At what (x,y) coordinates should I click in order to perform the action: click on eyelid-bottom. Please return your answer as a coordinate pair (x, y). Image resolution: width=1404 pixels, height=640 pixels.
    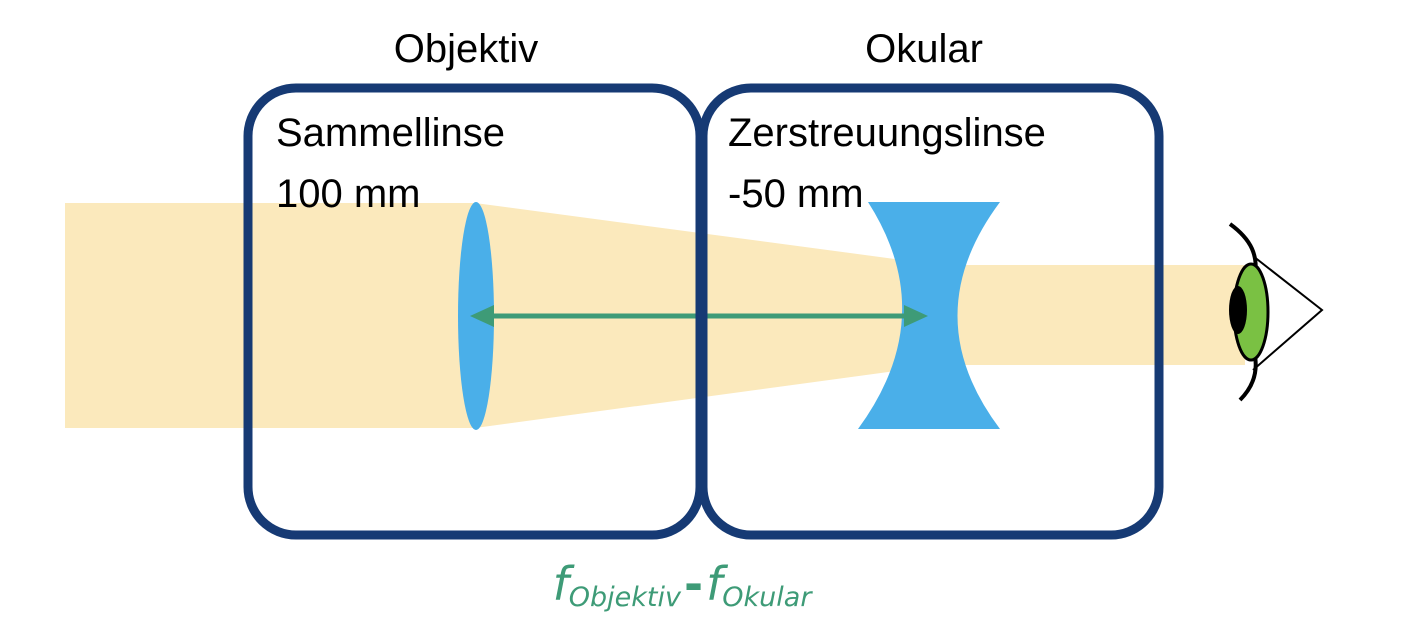
    Looking at the image, I should click on (1248, 378).